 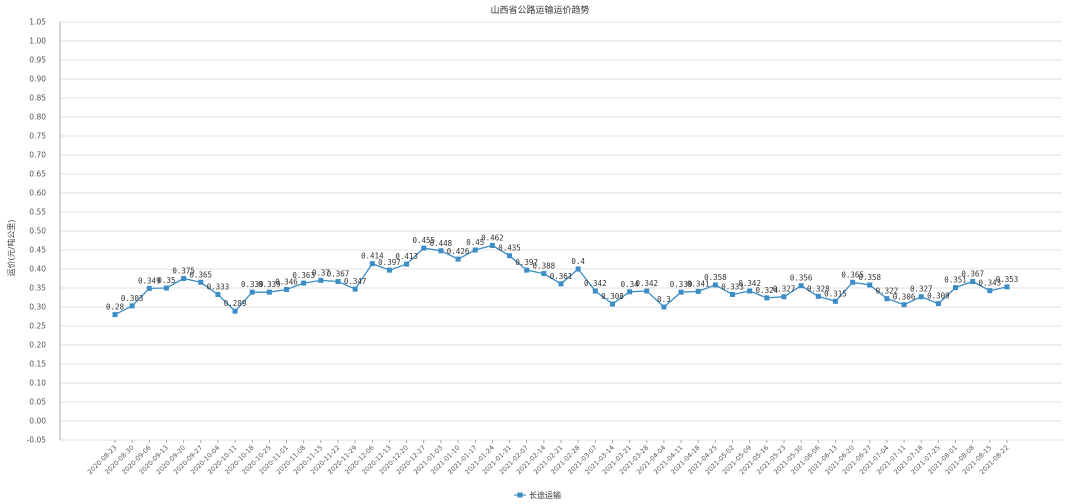 I want to click on y-tick-label: 0.95, so click(x=37, y=60).